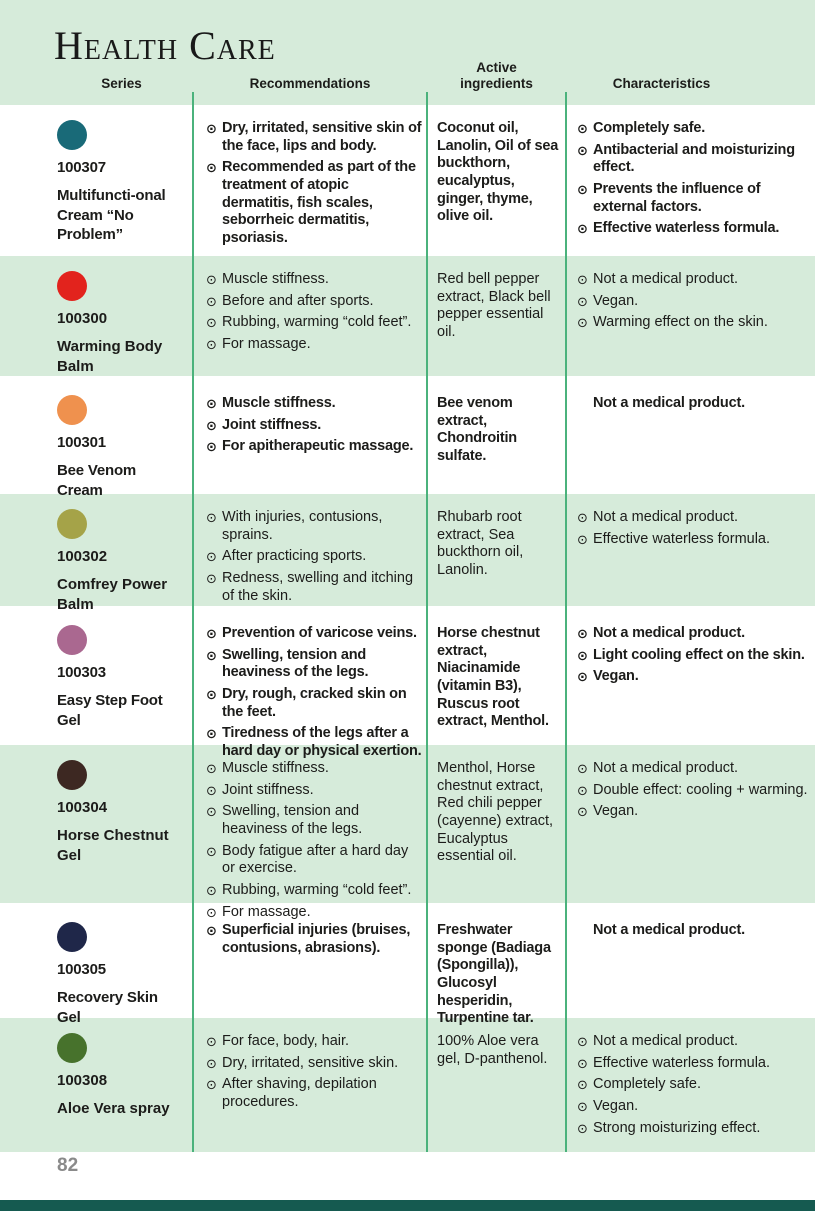 This screenshot has height=1211, width=815. What do you see at coordinates (107, 1007) in the screenshot?
I see `product-name: Recovery Skin Gel` at bounding box center [107, 1007].